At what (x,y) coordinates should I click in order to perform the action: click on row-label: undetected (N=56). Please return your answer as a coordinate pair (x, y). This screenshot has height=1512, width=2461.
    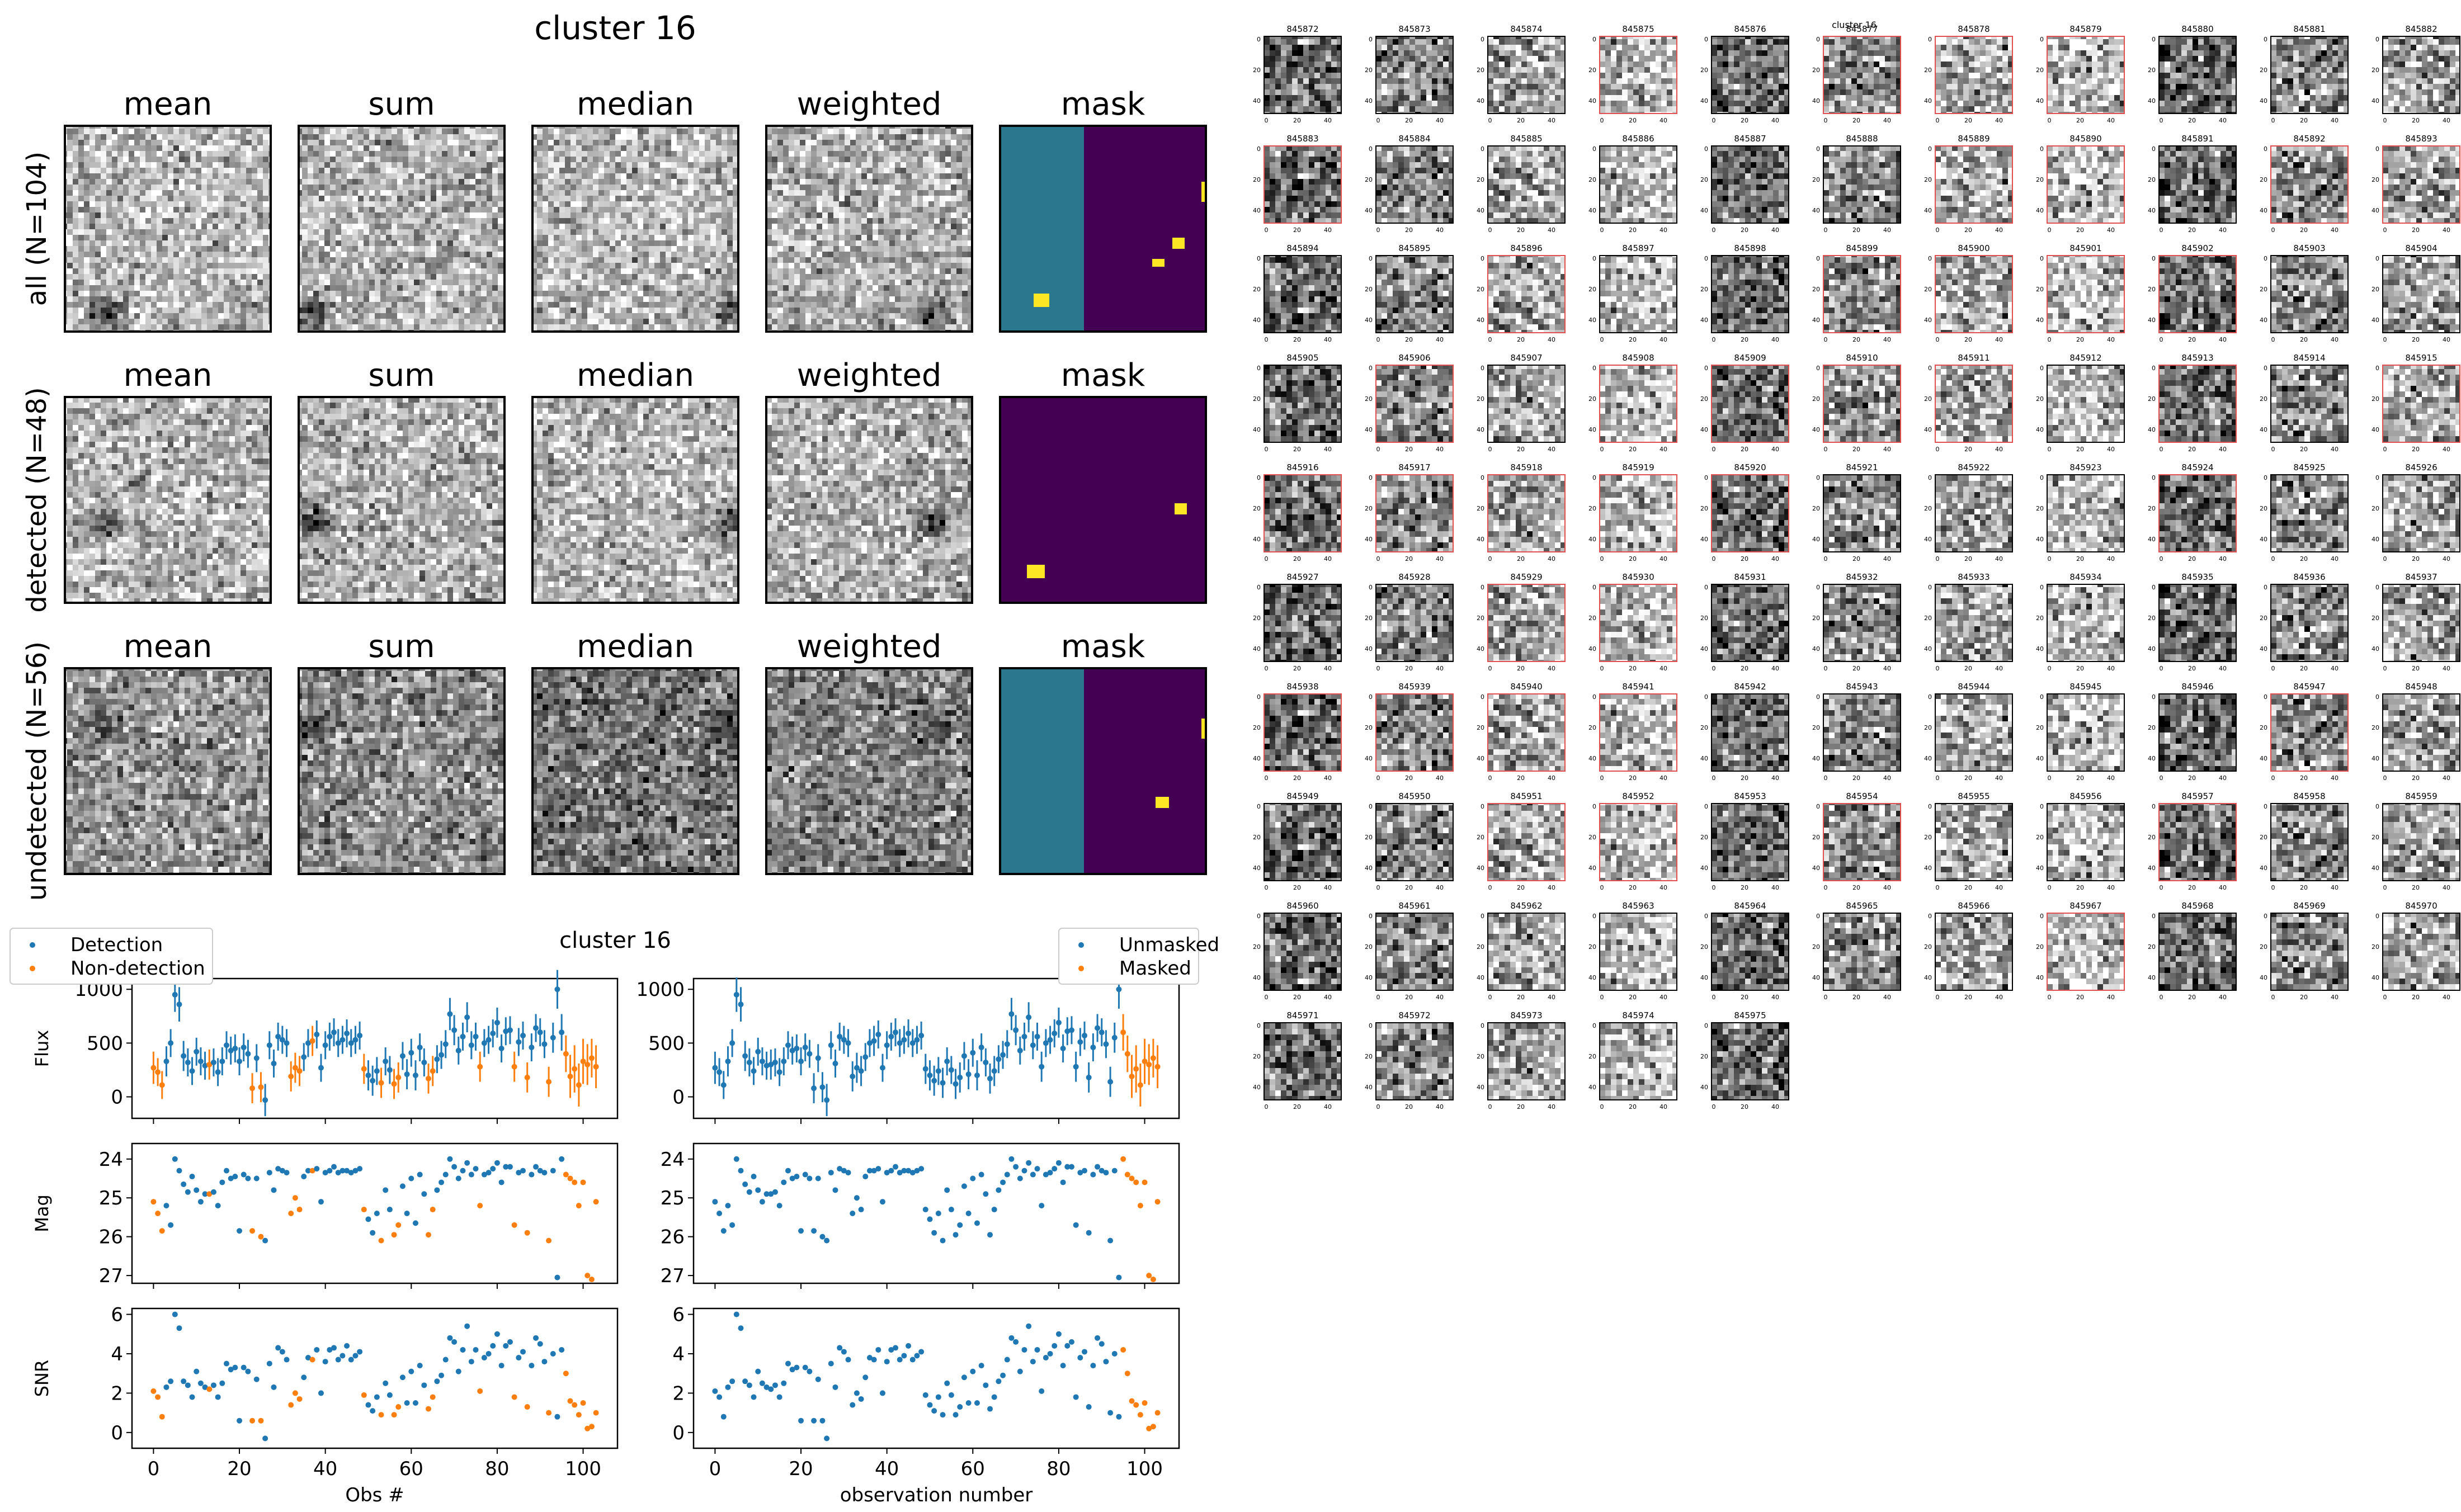
    Looking at the image, I should click on (37, 771).